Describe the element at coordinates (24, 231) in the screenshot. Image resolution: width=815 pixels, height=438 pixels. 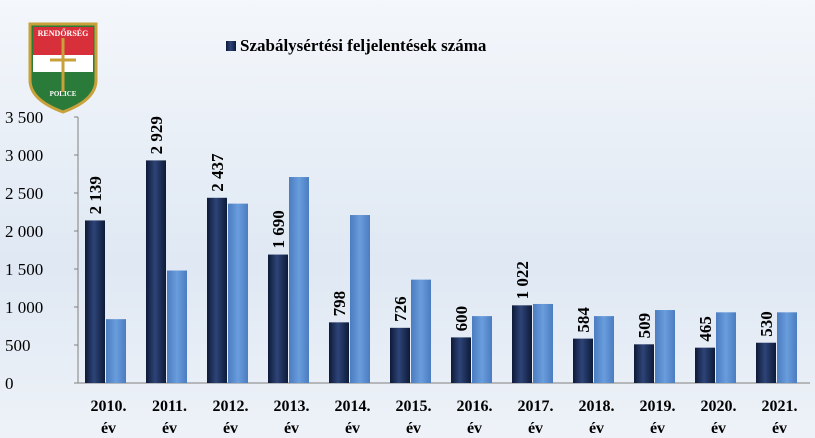
I see `y-tick-label: 2 000` at that location.